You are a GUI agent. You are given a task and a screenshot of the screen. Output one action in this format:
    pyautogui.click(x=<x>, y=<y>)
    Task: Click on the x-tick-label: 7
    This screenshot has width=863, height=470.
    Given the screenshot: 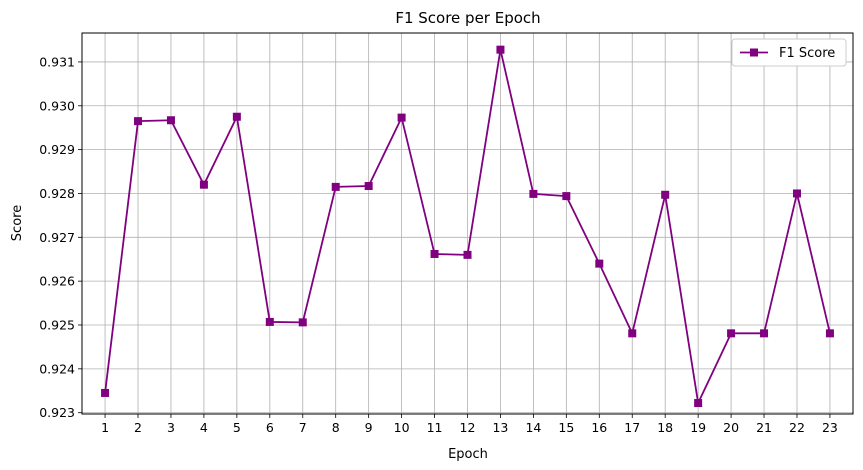 What is the action you would take?
    pyautogui.click(x=303, y=427)
    